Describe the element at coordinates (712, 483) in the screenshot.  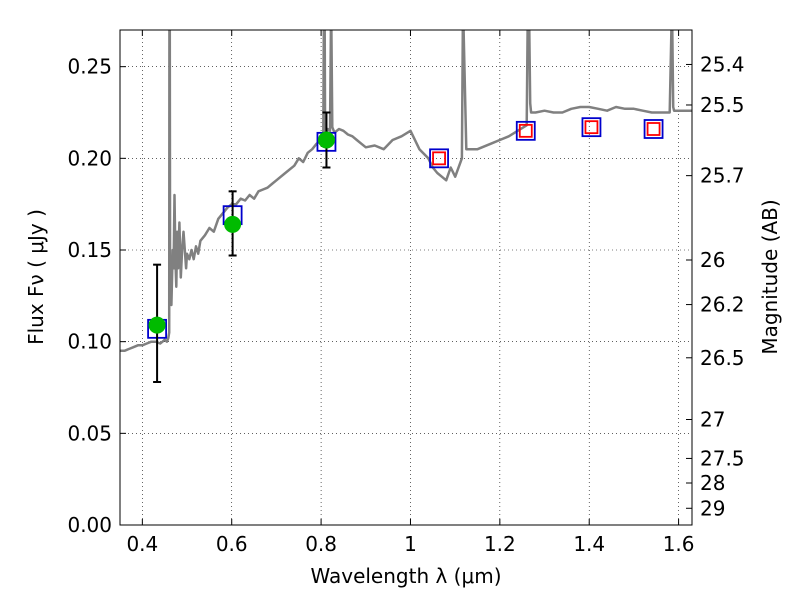
I see `mag-tick-label: 28` at that location.